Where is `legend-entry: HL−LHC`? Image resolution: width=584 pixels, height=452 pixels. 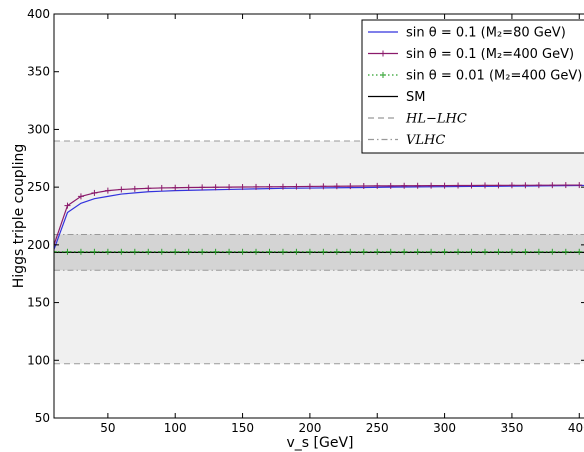
legend-entry: HL−LHC is located at coordinates (417, 119).